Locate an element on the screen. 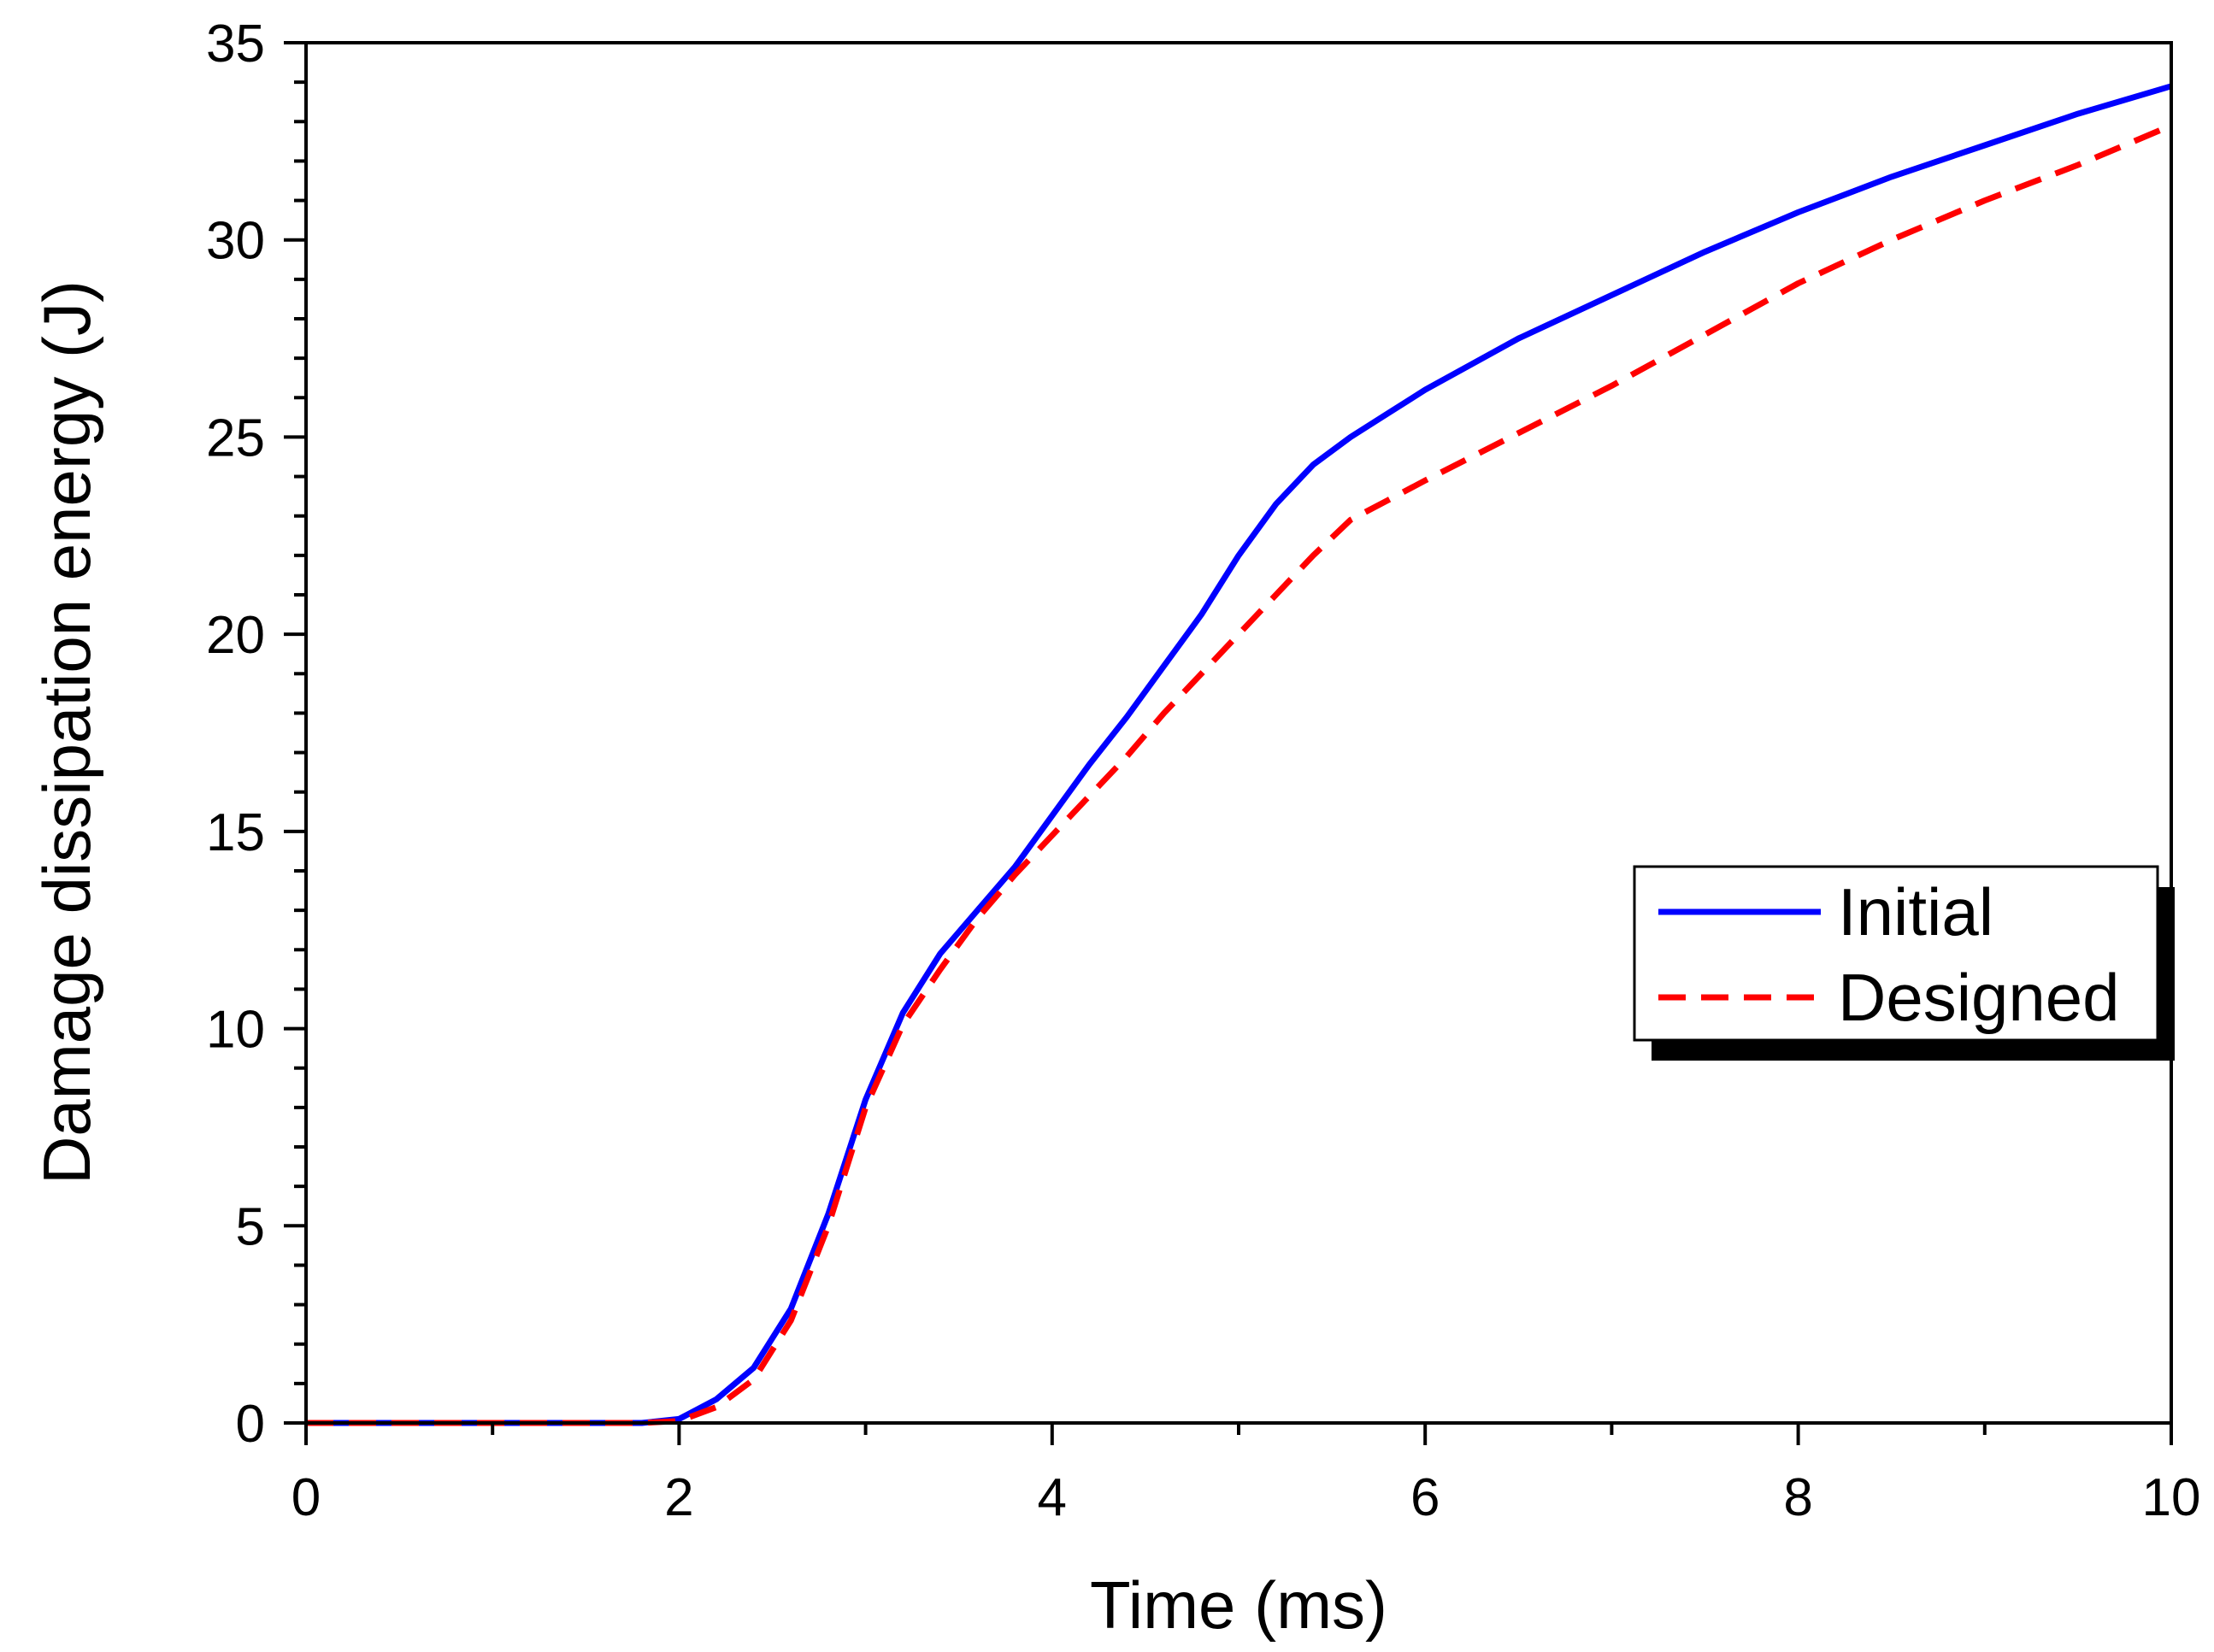 The image size is (2214, 1652). y-tick-label: 25 is located at coordinates (236, 438).